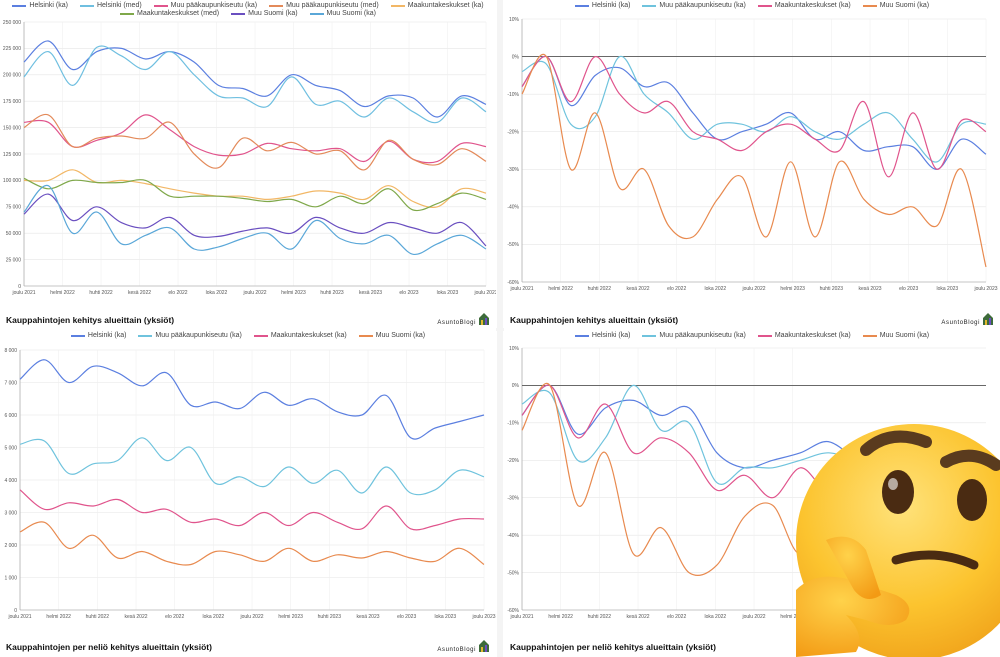  What do you see at coordinates (10, 416) in the screenshot?
I see `y-tick-label: 6 000` at bounding box center [10, 416].